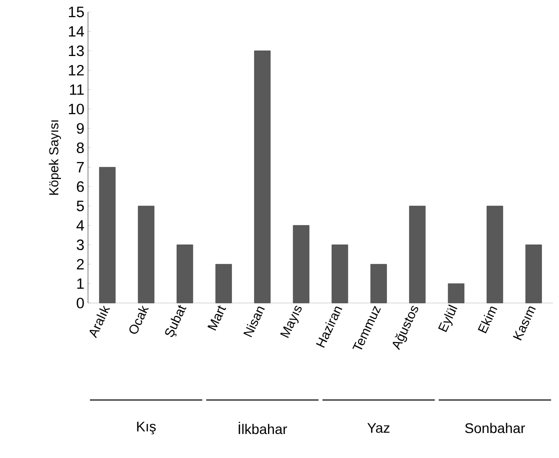 The width and height of the screenshot is (559, 458). I want to click on y-tick-label: 0, so click(80, 303).